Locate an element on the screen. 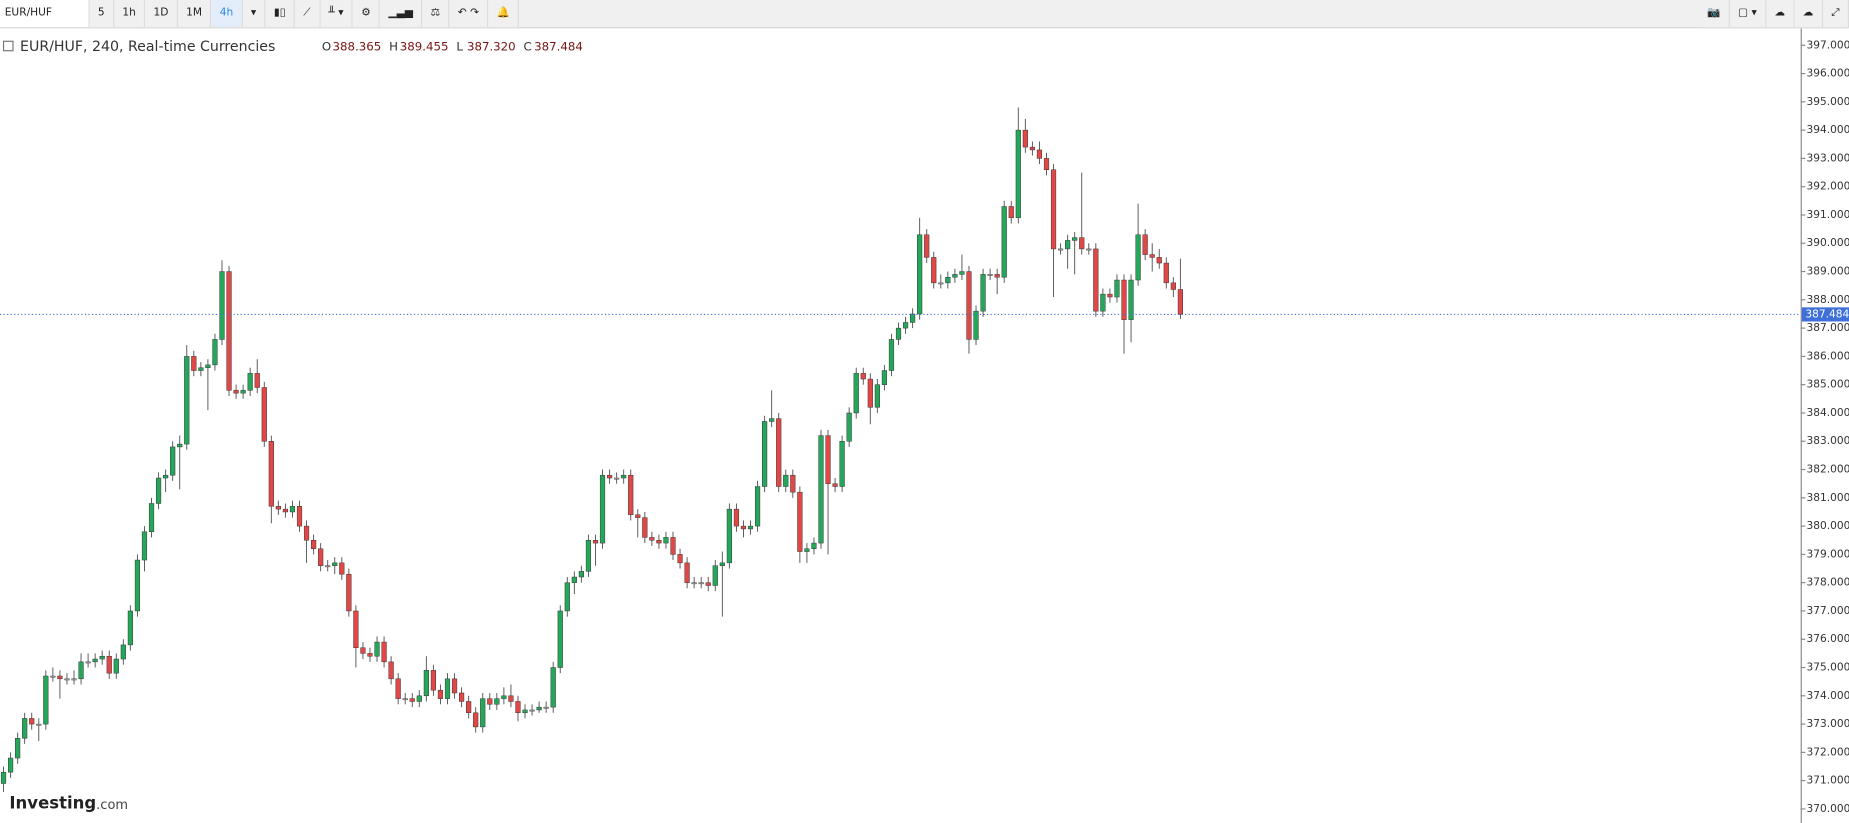 The height and width of the screenshot is (823, 1849). ohlc-value: 389.455 is located at coordinates (424, 47).